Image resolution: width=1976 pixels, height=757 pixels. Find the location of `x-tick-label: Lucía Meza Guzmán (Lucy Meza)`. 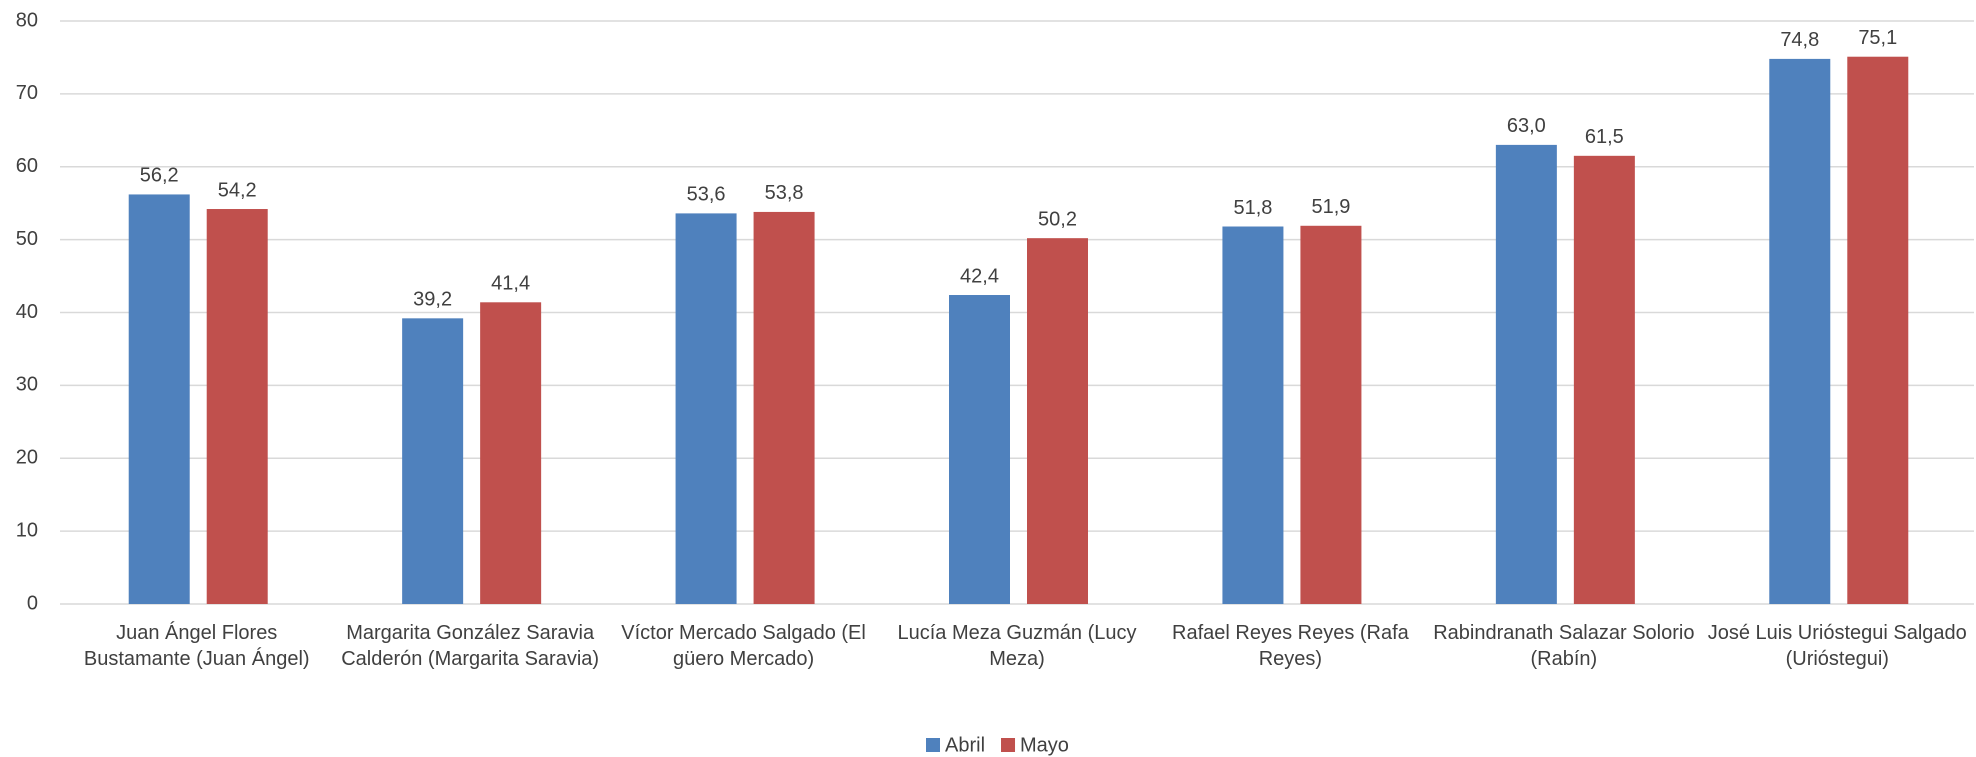

x-tick-label: Lucía Meza Guzmán (Lucy Meza) is located at coordinates (1017, 646).